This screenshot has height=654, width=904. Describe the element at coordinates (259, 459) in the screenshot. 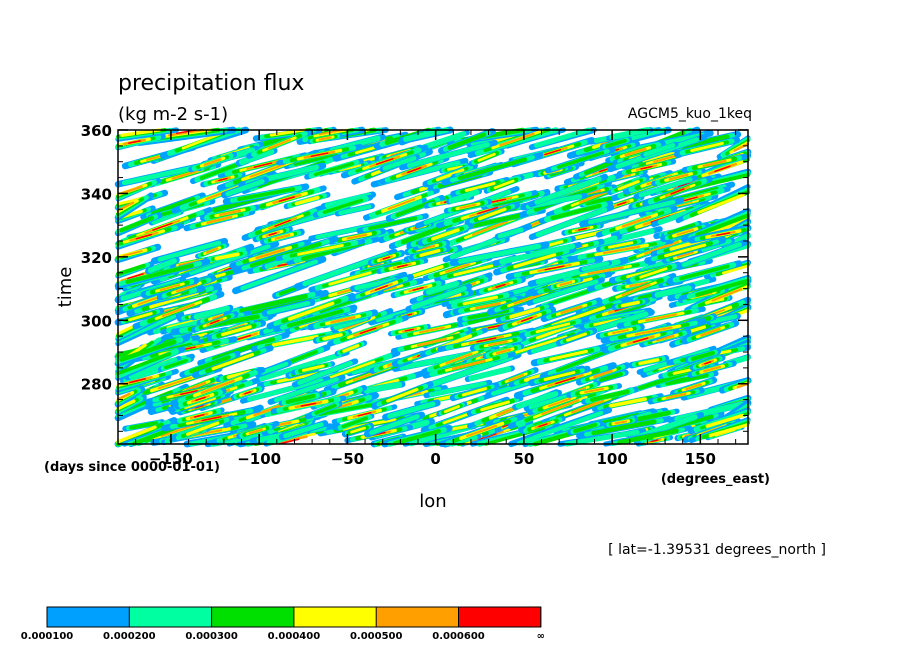

I see `x-tick-label: −100` at that location.